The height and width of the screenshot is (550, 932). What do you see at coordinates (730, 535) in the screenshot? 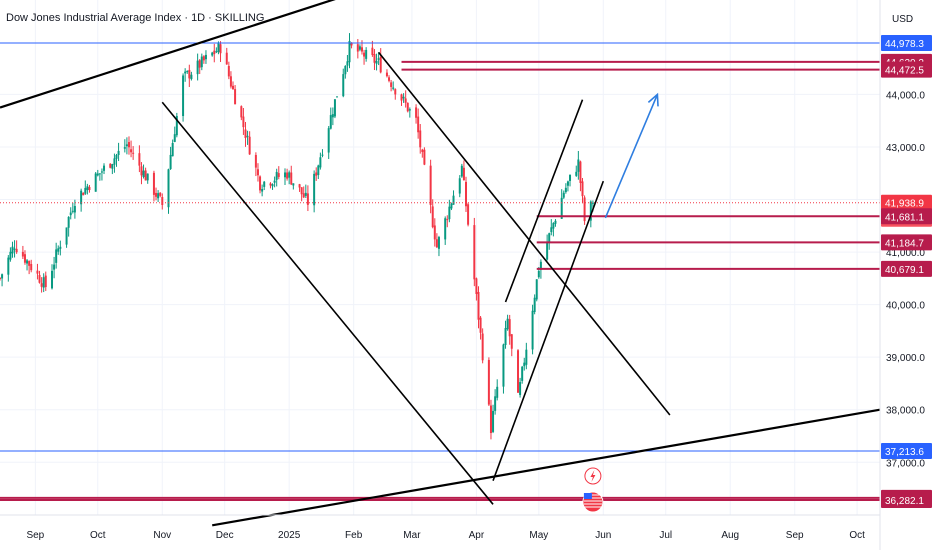
I see `x-tick-label: Aug` at bounding box center [730, 535].